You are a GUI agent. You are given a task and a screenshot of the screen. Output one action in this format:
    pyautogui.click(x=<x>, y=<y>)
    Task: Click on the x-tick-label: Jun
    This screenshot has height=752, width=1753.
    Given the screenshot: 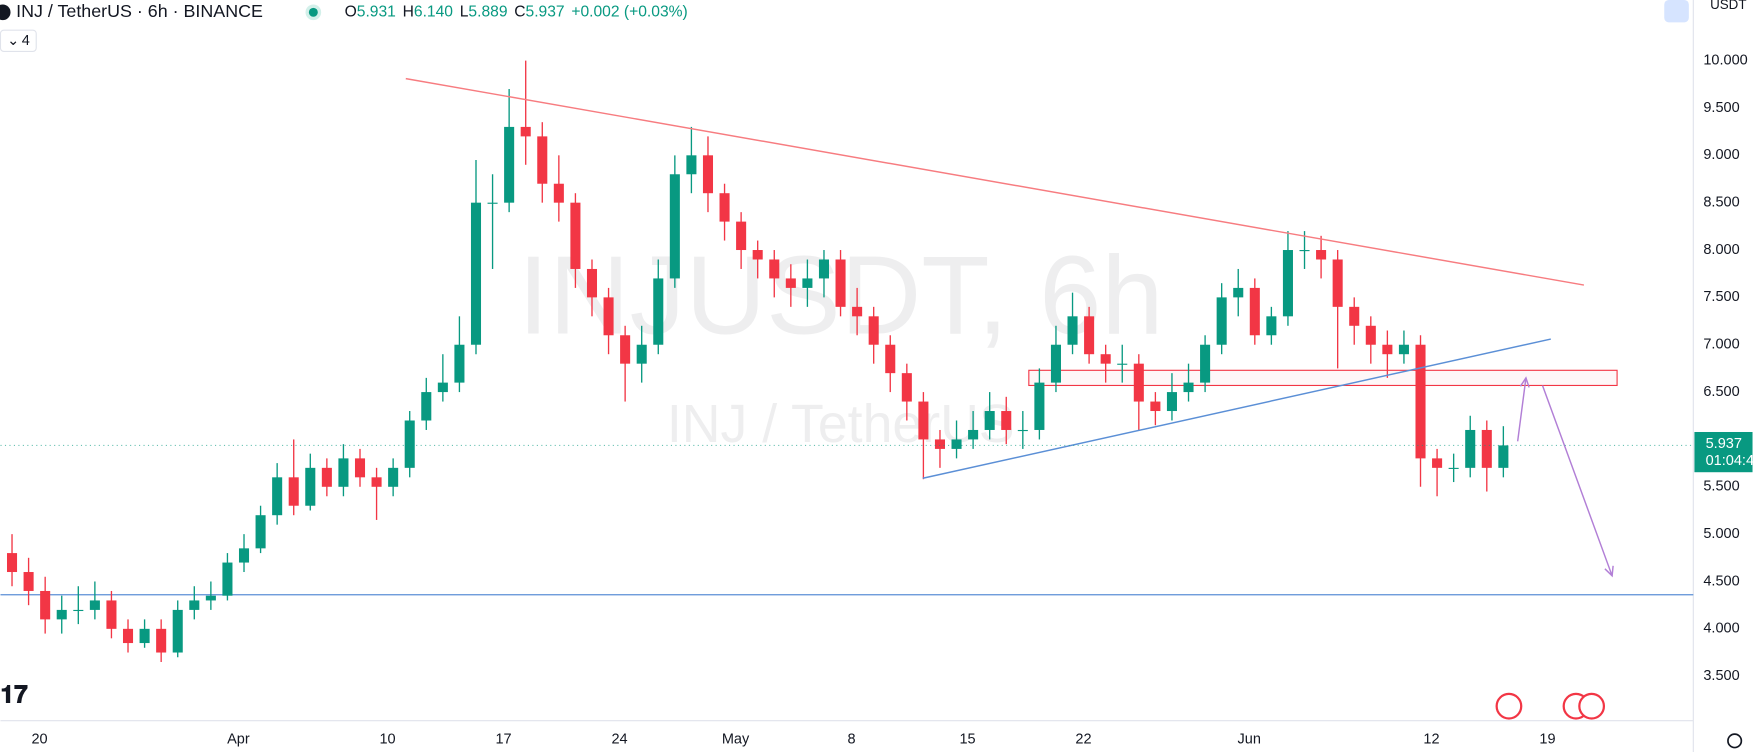 What is the action you would take?
    pyautogui.click(x=1249, y=740)
    